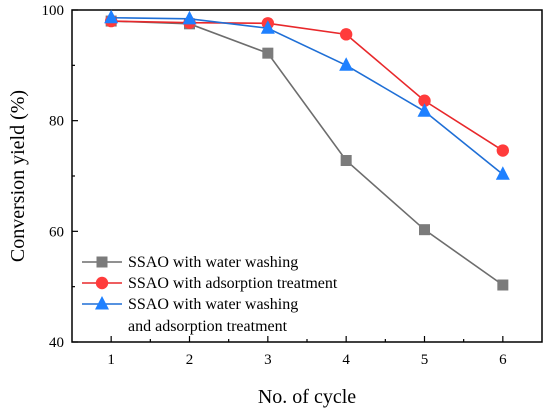 The height and width of the screenshot is (412, 550). I want to click on y-tick-label: 100, so click(53, 11).